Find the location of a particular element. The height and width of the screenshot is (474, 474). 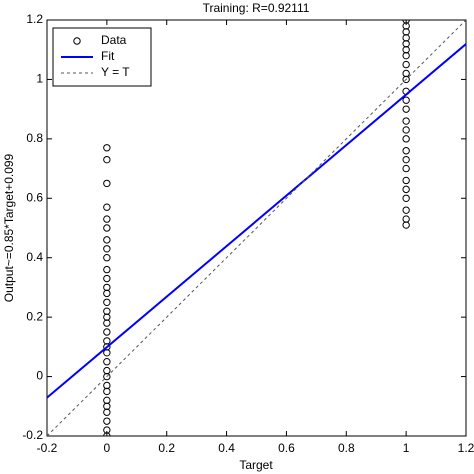

x-tick-label: -0.2 is located at coordinates (47, 448).